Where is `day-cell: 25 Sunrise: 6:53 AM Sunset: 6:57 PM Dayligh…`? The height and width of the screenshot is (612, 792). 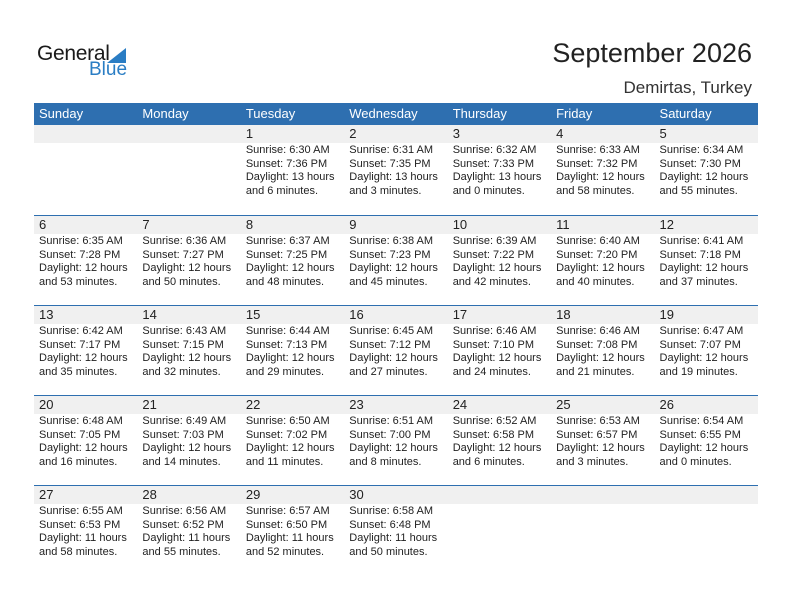 day-cell: 25 Sunrise: 6:53 AM Sunset: 6:57 PM Dayligh… is located at coordinates (603, 440).